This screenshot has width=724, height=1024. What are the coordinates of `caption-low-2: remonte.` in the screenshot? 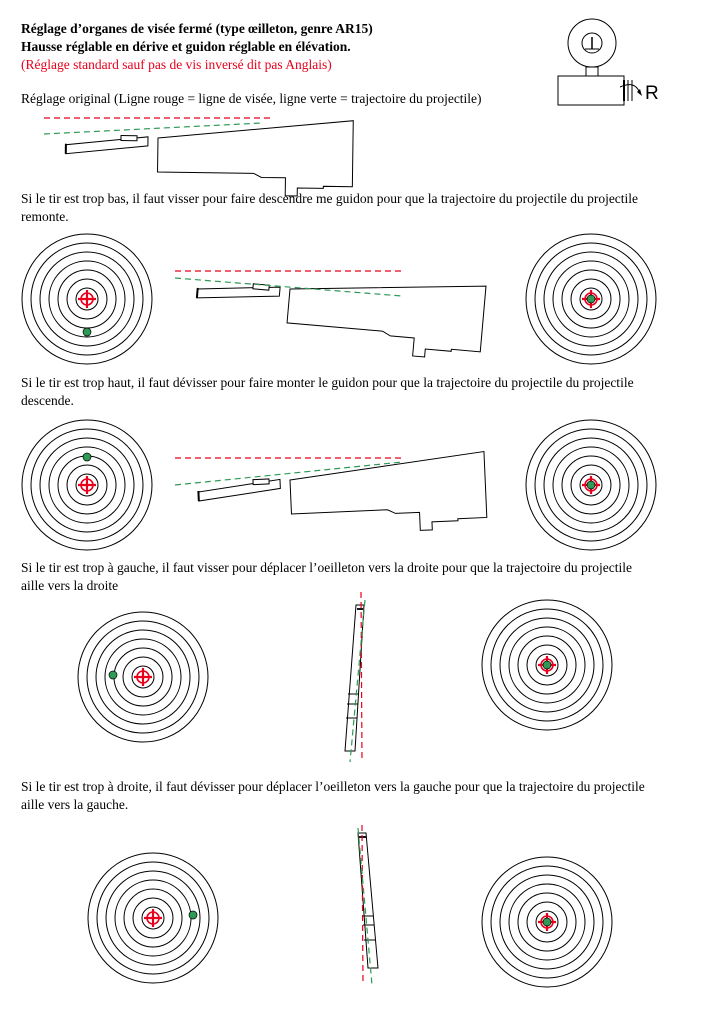 It's located at (45, 216).